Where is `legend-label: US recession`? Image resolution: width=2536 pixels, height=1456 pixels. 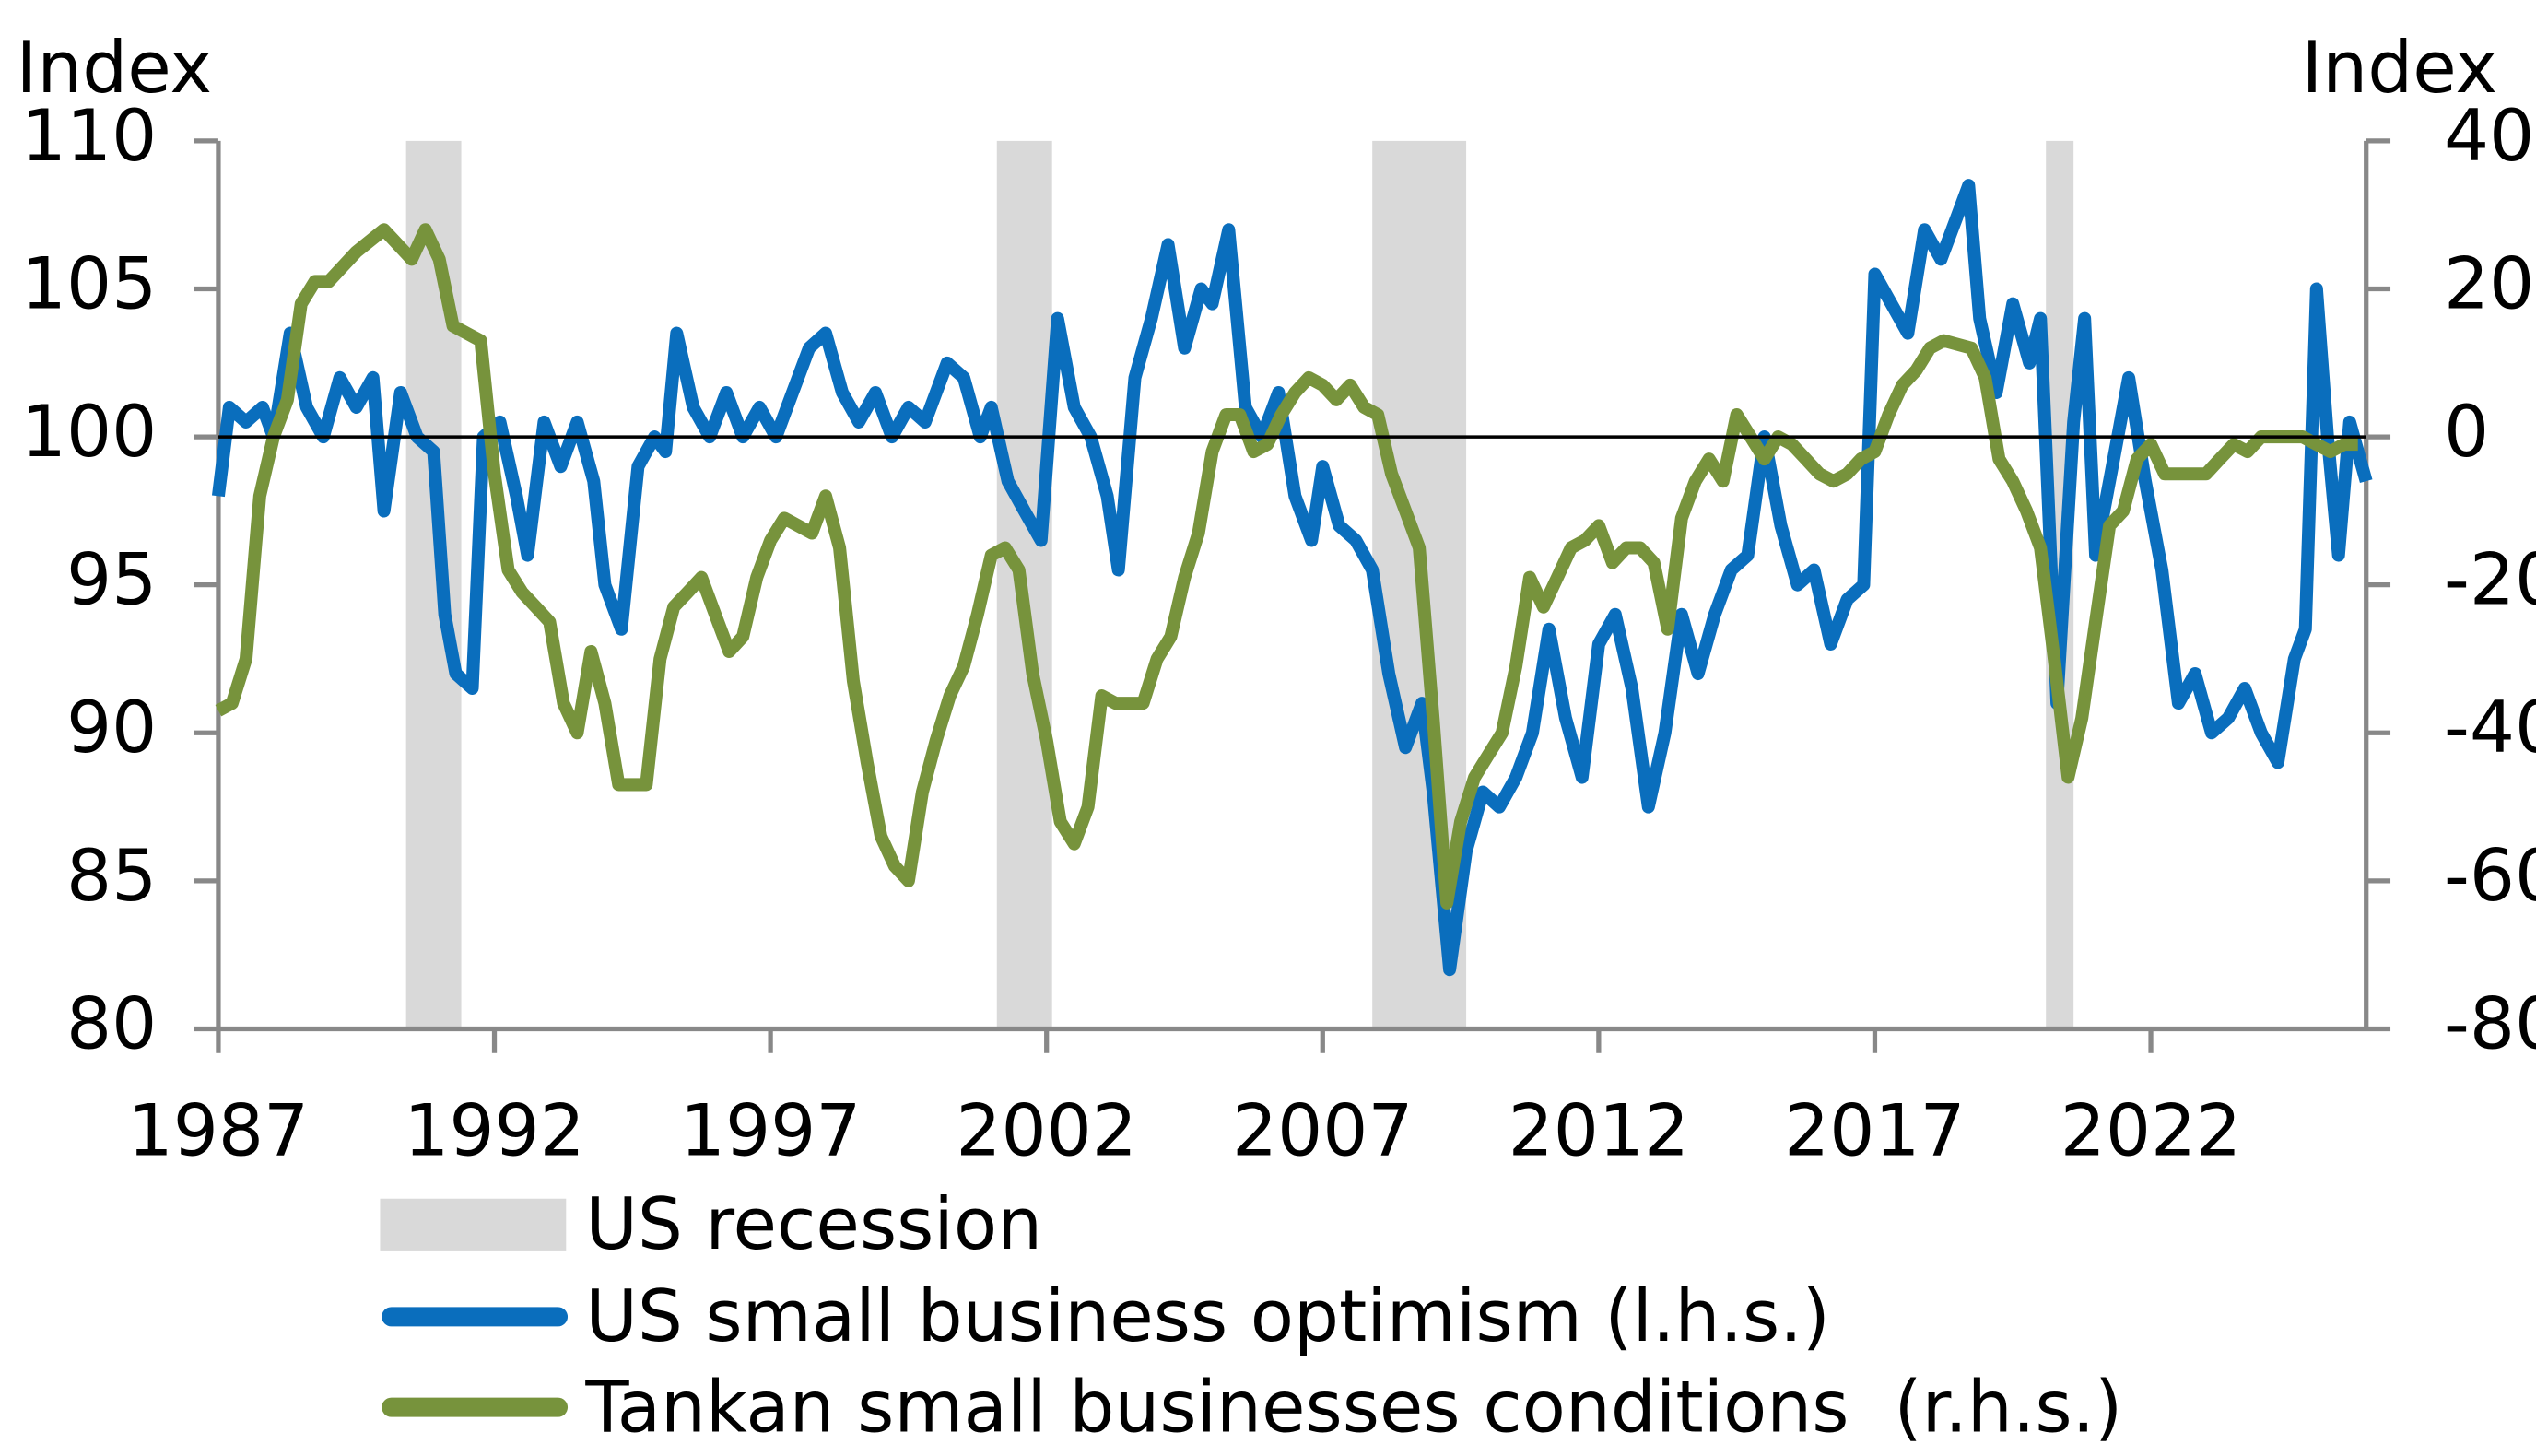
legend-label: US recession is located at coordinates (813, 1224).